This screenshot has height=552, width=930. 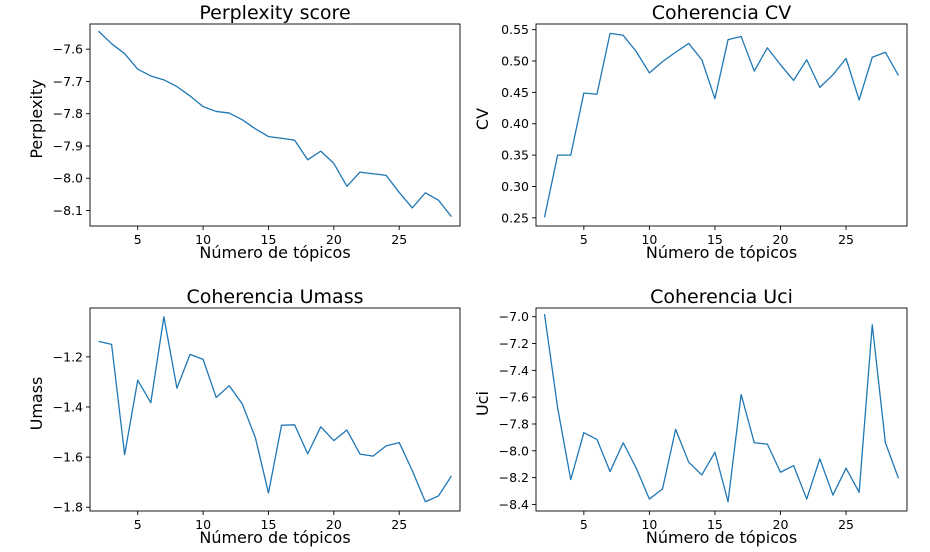 What do you see at coordinates (274, 13) in the screenshot?
I see `chart-title: Perplexity score` at bounding box center [274, 13].